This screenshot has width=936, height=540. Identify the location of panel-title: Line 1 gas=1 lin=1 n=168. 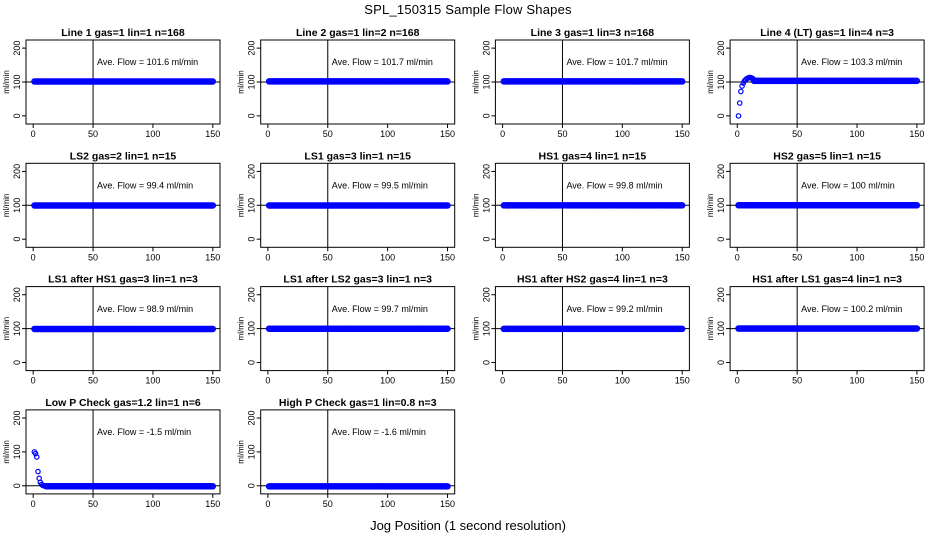
(123, 33).